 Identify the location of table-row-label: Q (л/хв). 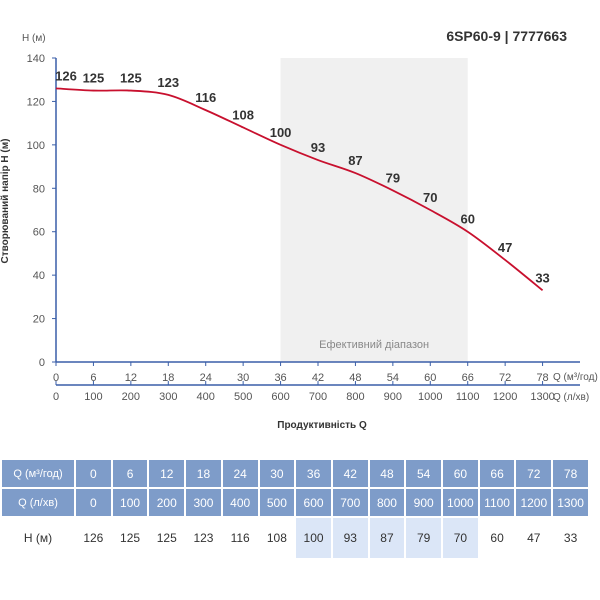
(38, 502).